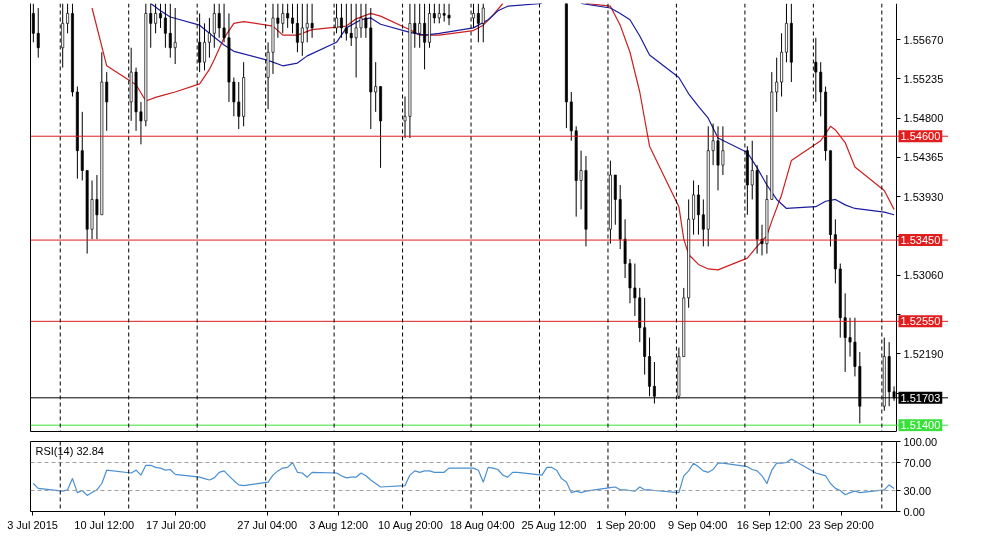  I want to click on x-tick-label: 10 Jul 12:00, so click(104, 524).